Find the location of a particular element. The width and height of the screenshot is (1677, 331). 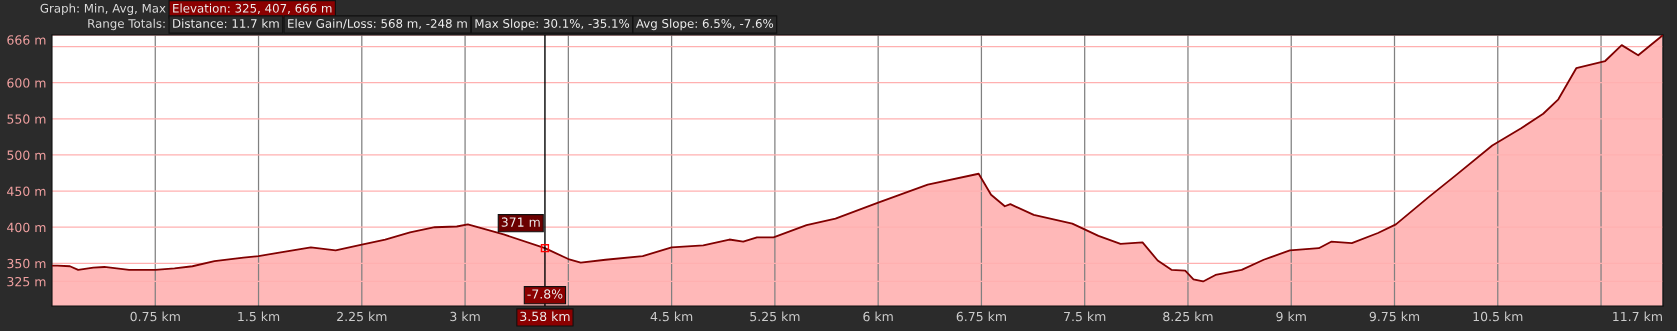

y-tick-label: 500 m is located at coordinates (26, 155).